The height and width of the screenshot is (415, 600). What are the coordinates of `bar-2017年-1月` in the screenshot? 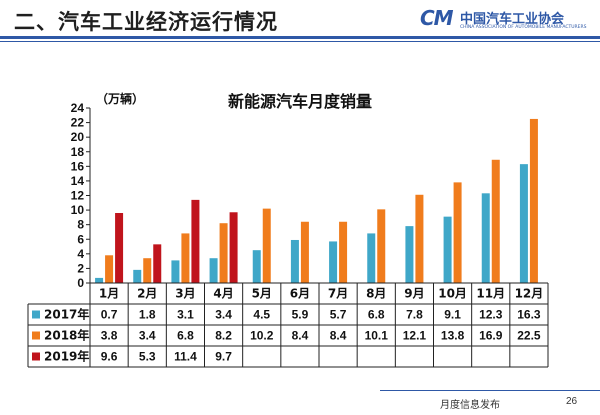 It's located at (99, 280).